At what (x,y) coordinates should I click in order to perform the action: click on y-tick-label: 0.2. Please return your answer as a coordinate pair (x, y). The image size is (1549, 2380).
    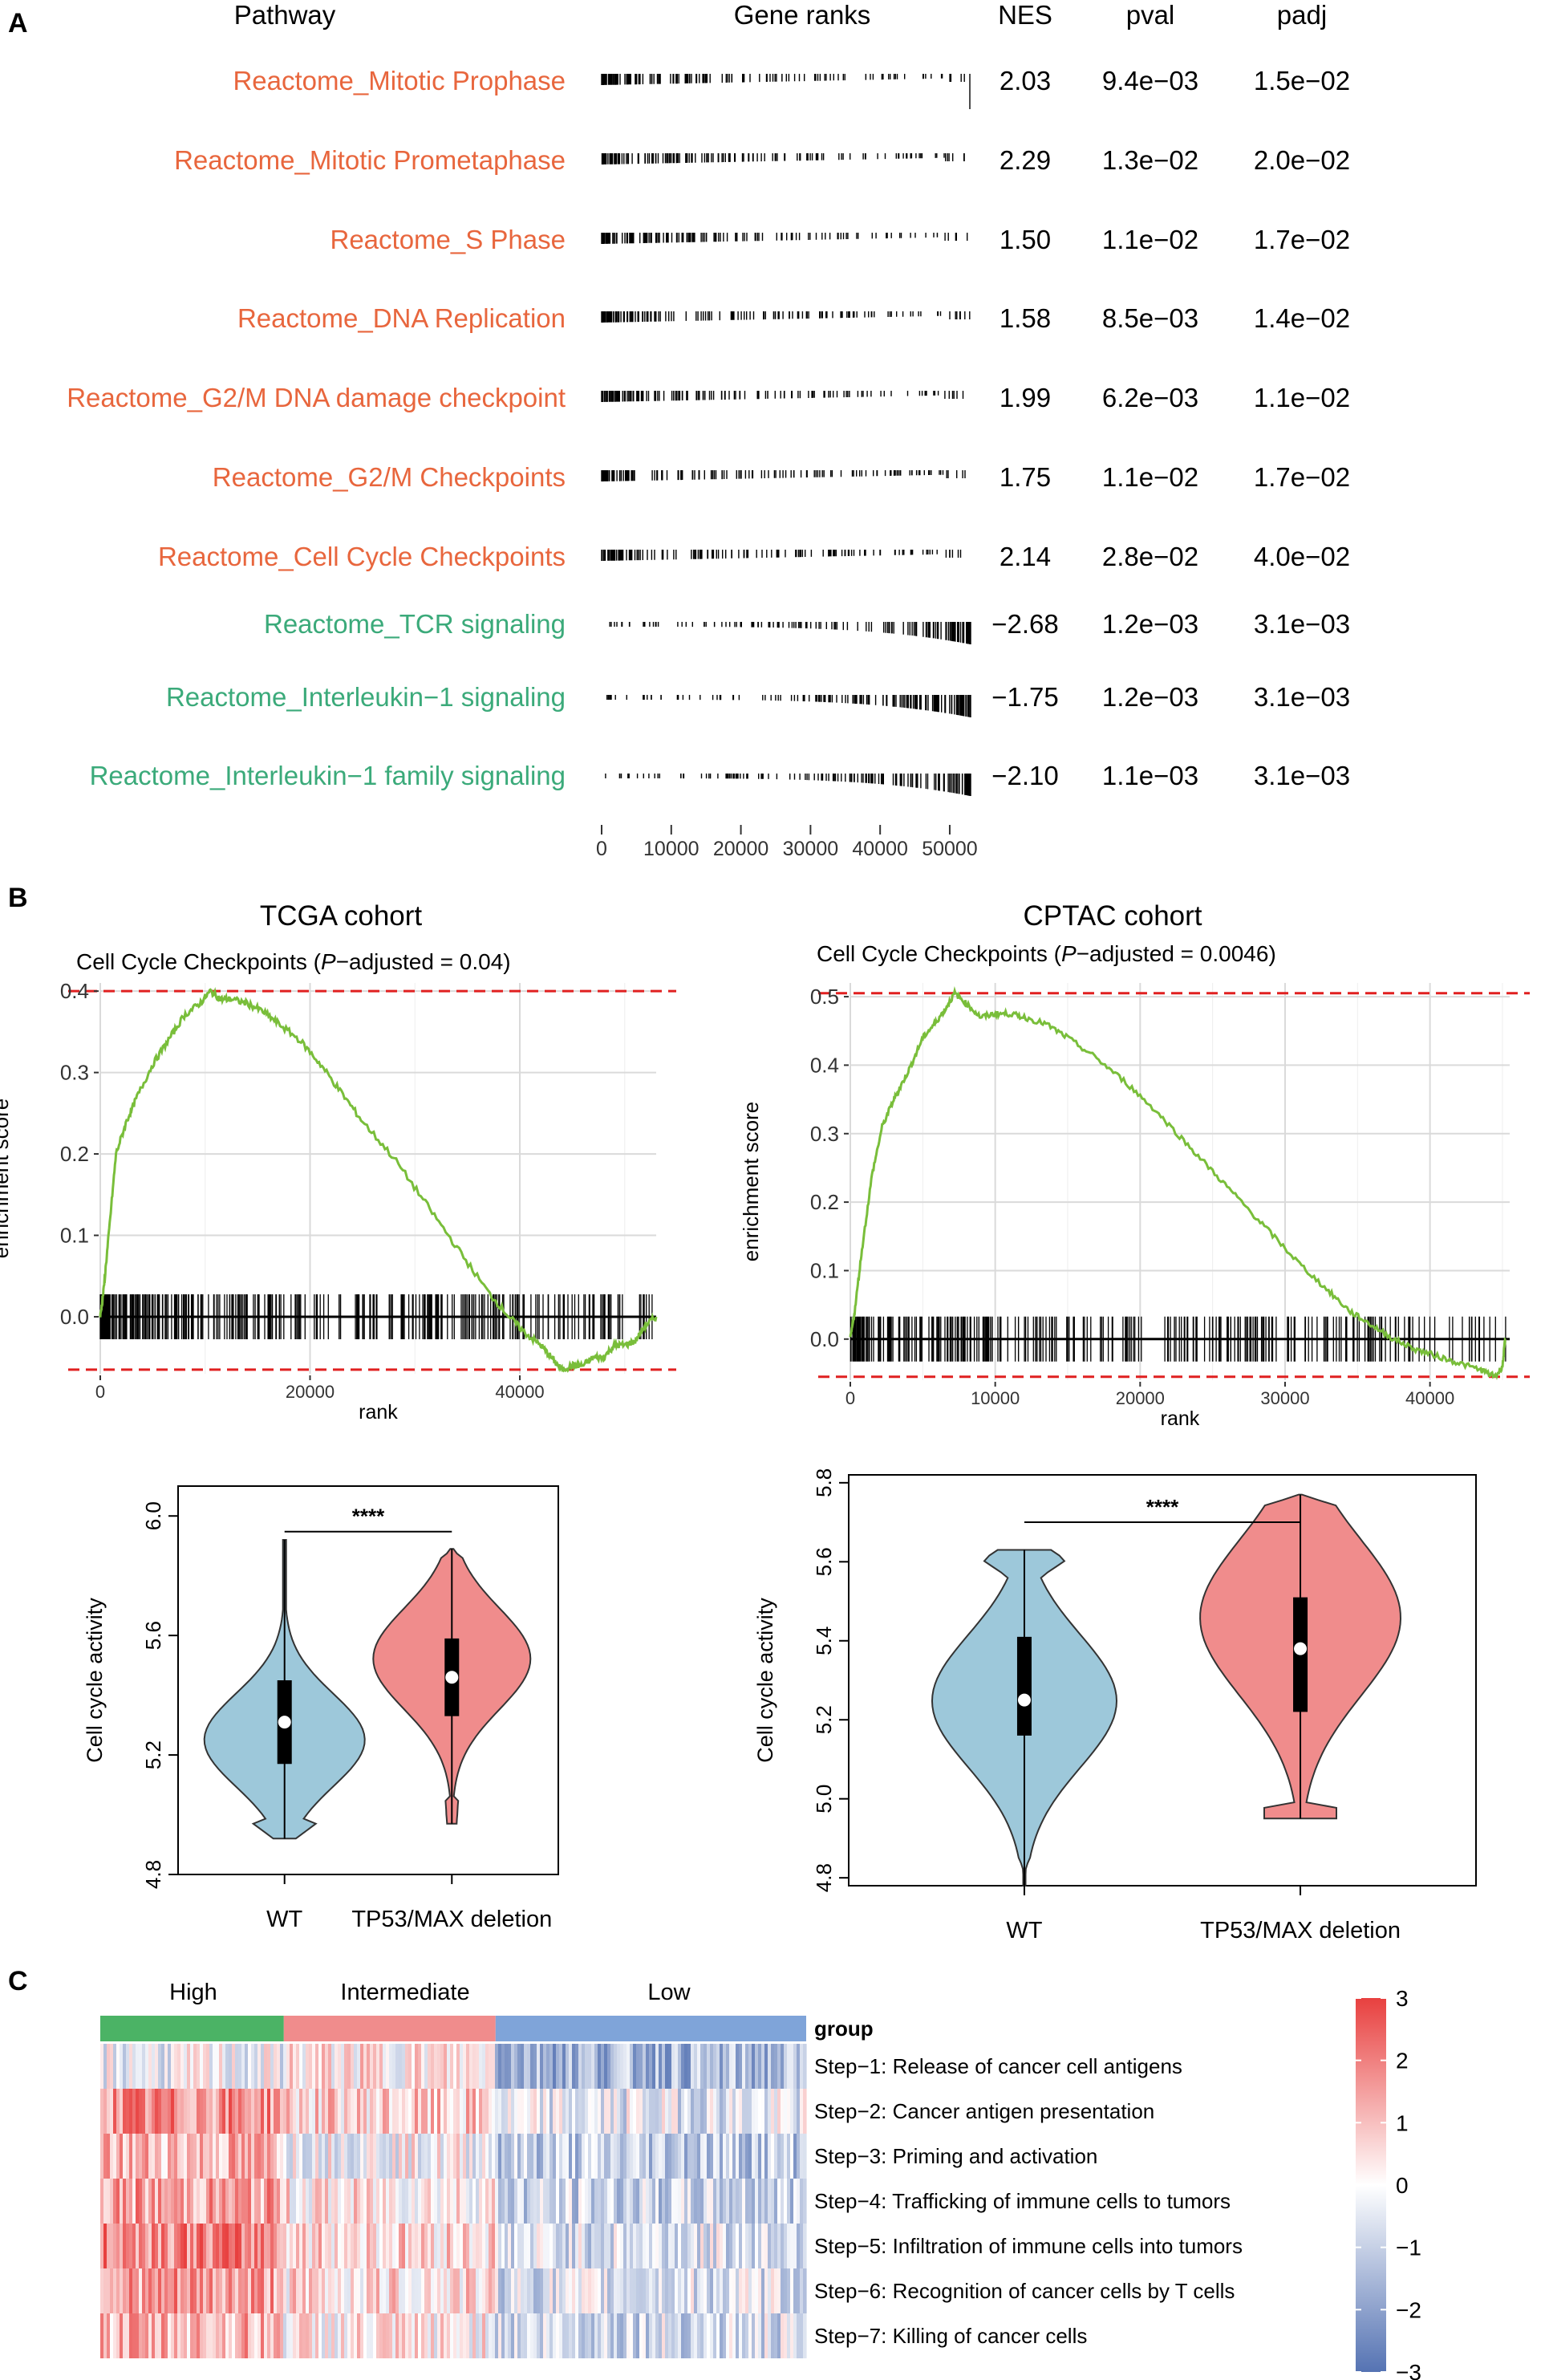
    Looking at the image, I should click on (824, 1202).